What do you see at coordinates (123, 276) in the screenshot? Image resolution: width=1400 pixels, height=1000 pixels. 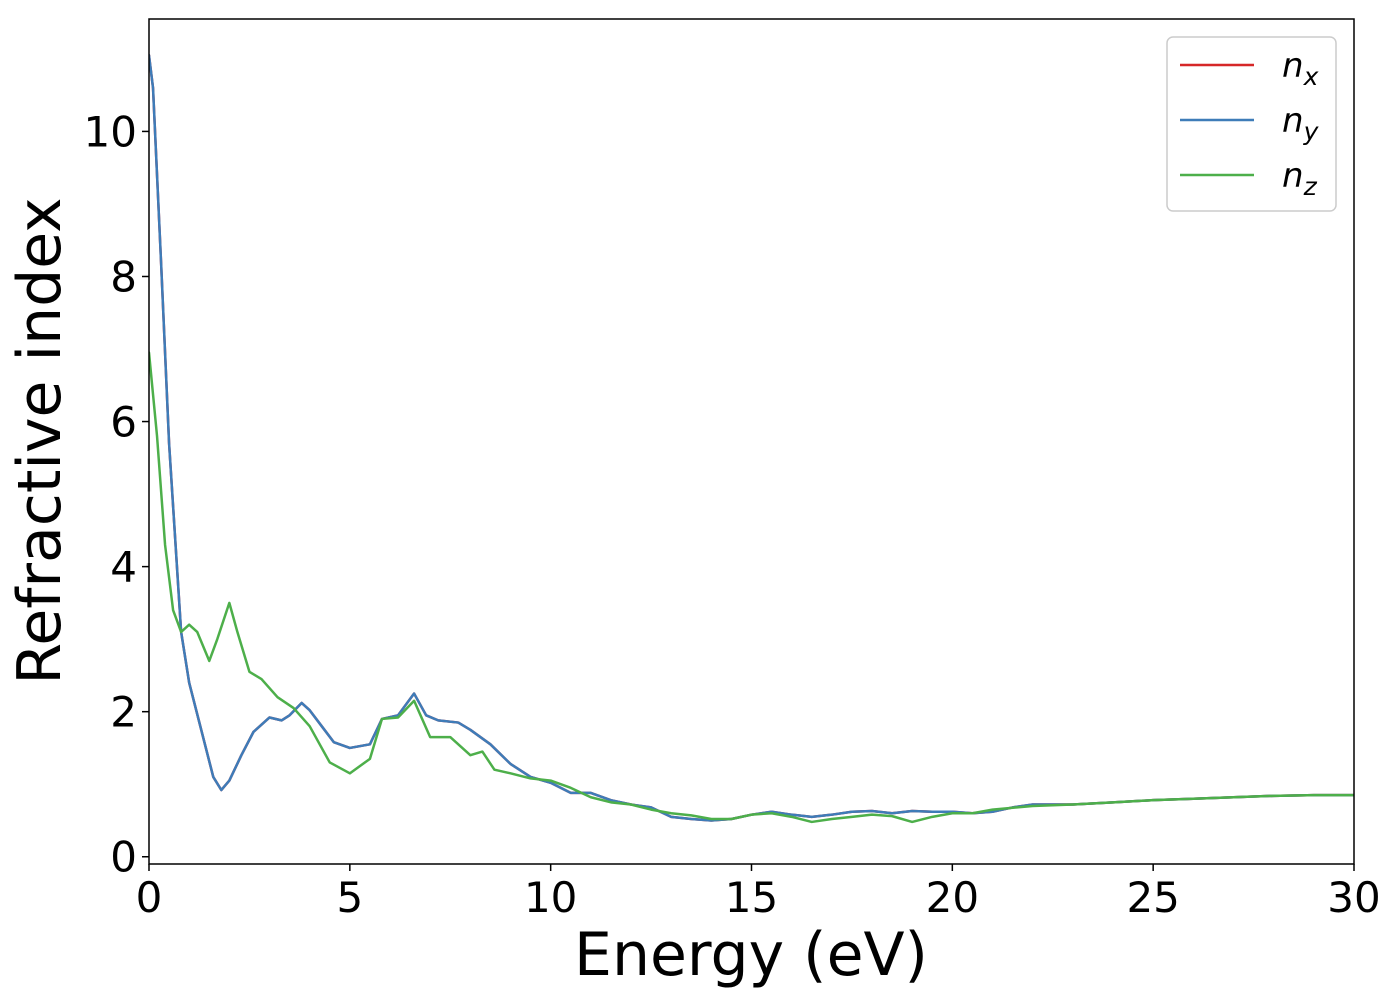 I see `y-tick-label: 8` at bounding box center [123, 276].